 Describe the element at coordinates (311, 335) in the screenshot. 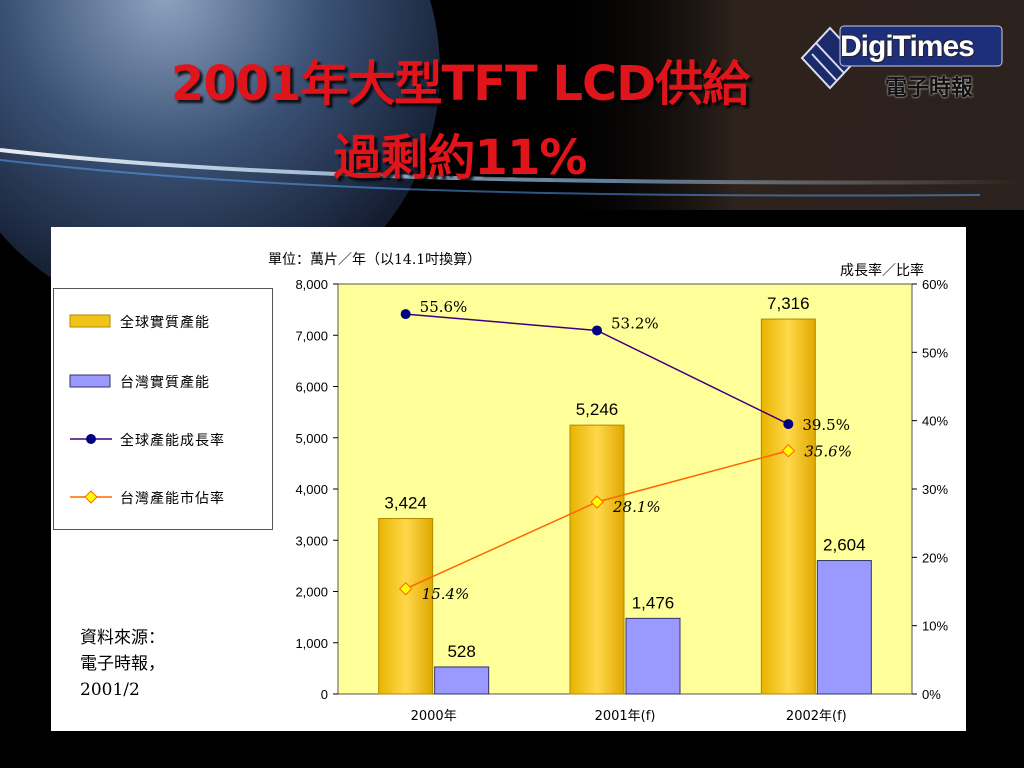

I see `y-tick-label: 7,000` at that location.